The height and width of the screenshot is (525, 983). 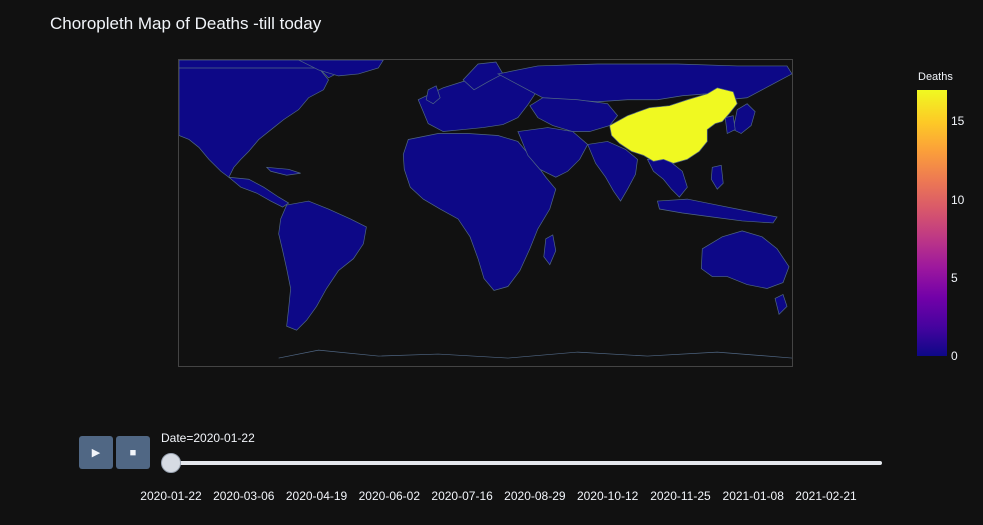 I want to click on colorbar-title: Deaths, so click(x=935, y=77).